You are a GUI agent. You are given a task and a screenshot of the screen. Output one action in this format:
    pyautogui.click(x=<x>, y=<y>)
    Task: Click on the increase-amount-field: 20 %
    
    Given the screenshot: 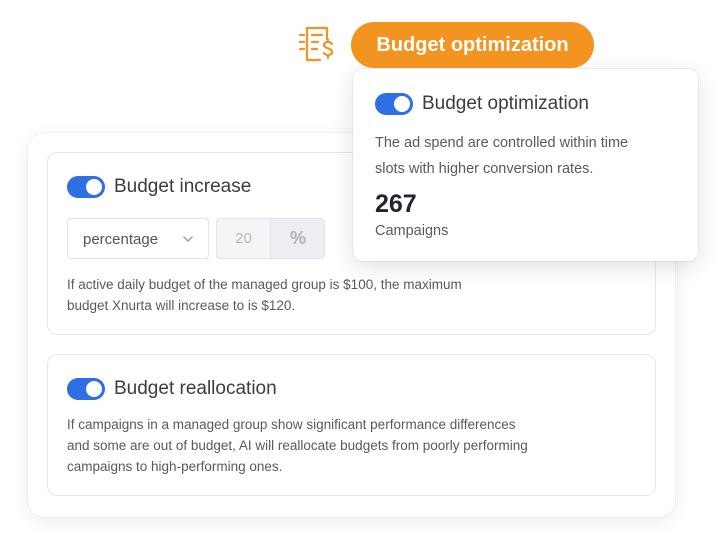 What is the action you would take?
    pyautogui.click(x=270, y=238)
    